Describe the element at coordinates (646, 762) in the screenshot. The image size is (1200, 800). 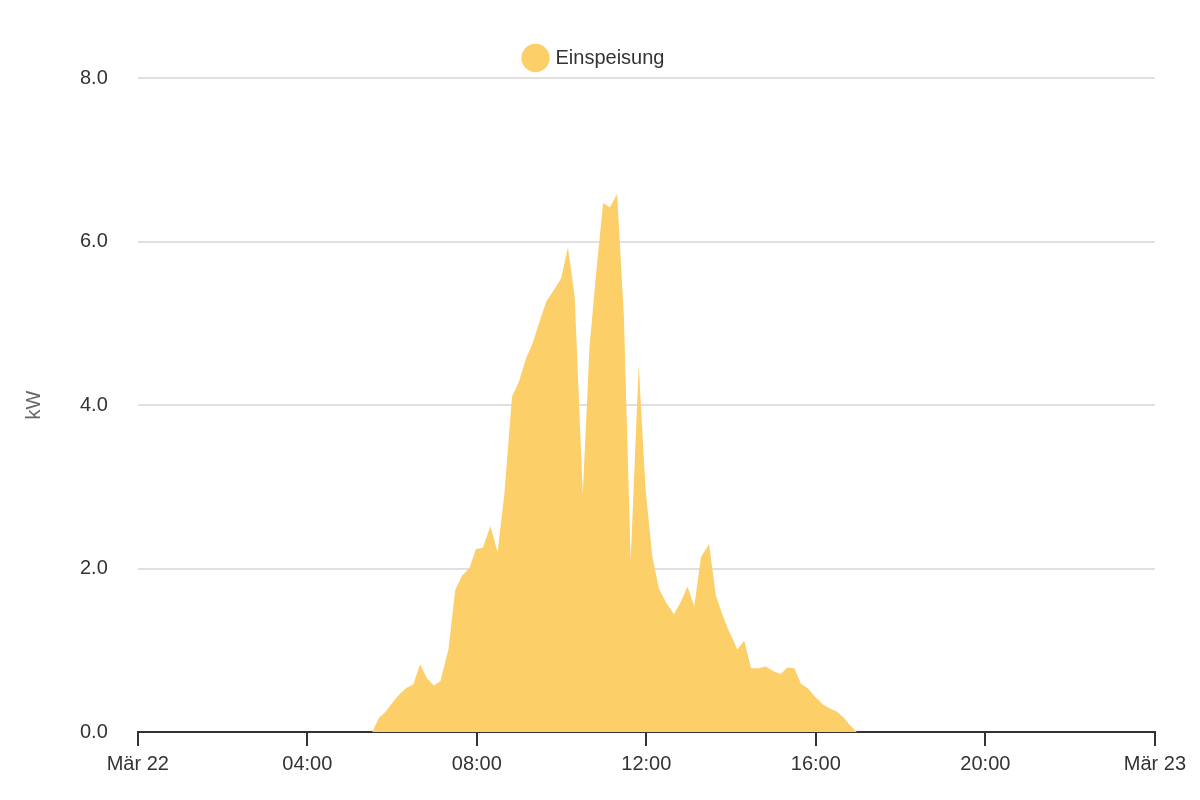
I see `x-tick-label: 12:00` at that location.